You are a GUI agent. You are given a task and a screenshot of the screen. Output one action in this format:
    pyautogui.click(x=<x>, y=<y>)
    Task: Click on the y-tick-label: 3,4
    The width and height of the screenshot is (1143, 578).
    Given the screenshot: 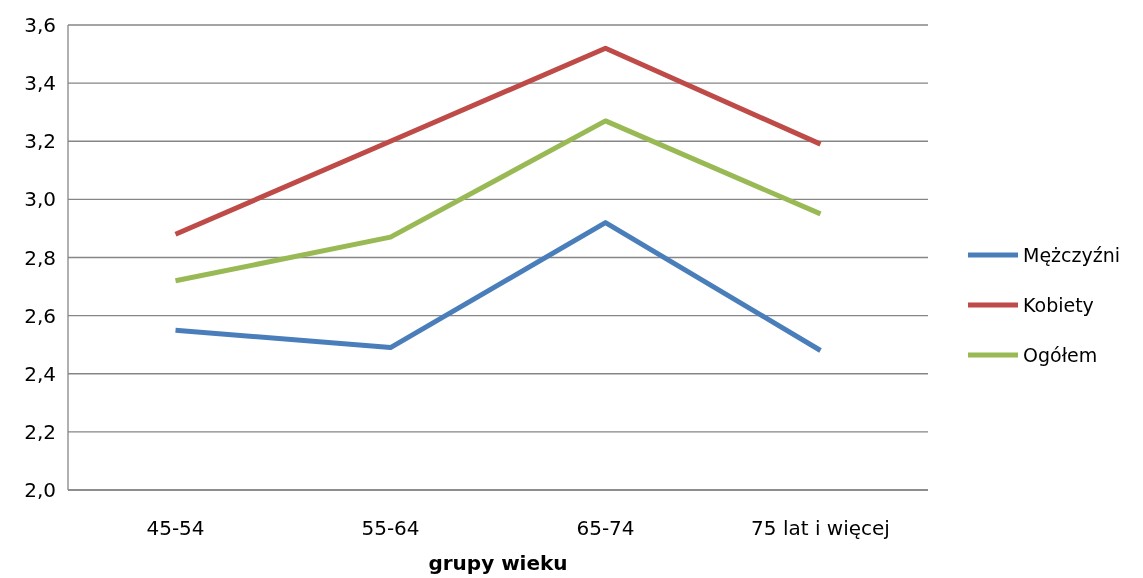 What is the action you would take?
    pyautogui.click(x=40, y=83)
    